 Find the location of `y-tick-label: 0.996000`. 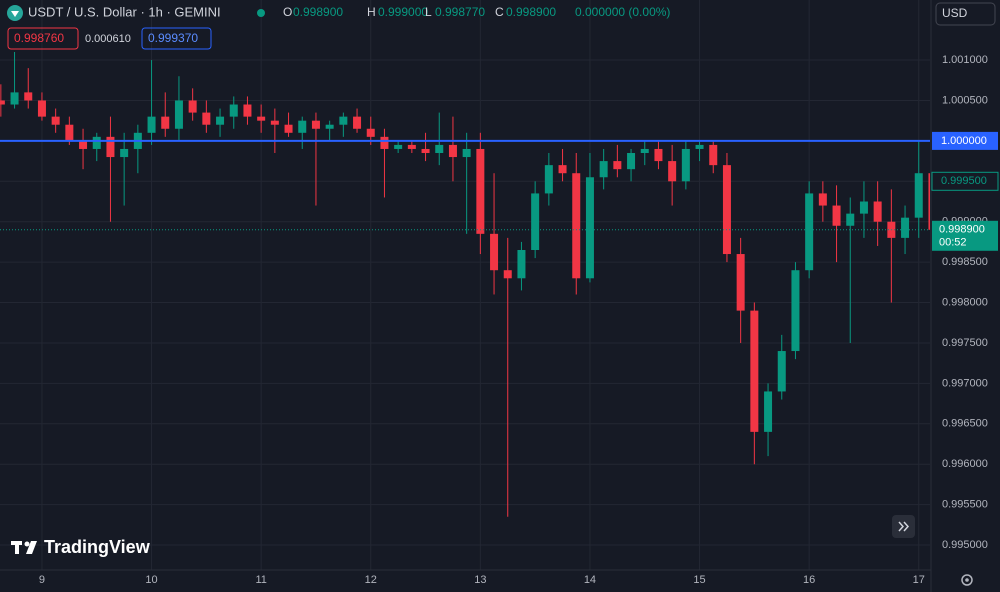

y-tick-label: 0.996000 is located at coordinates (965, 464).